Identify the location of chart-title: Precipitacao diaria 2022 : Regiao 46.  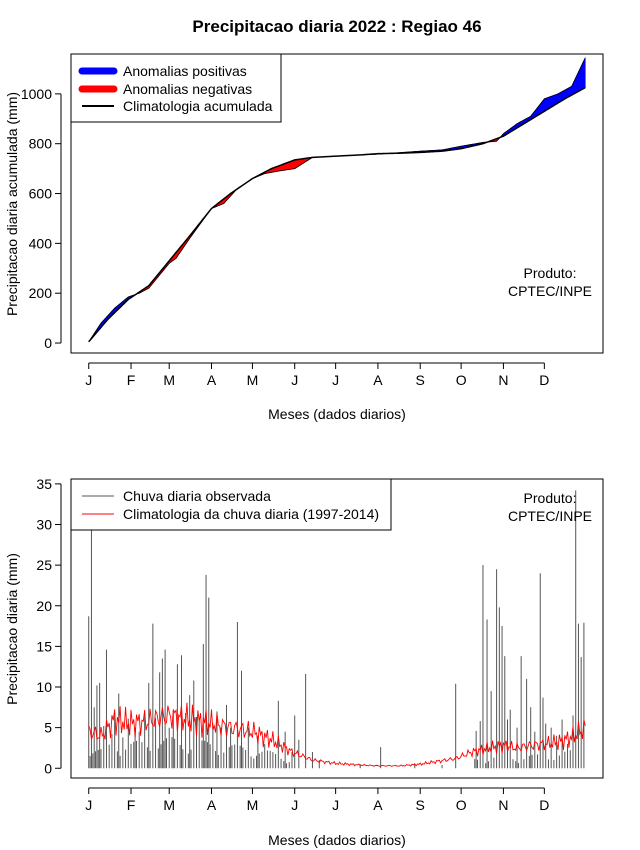
(336, 26).